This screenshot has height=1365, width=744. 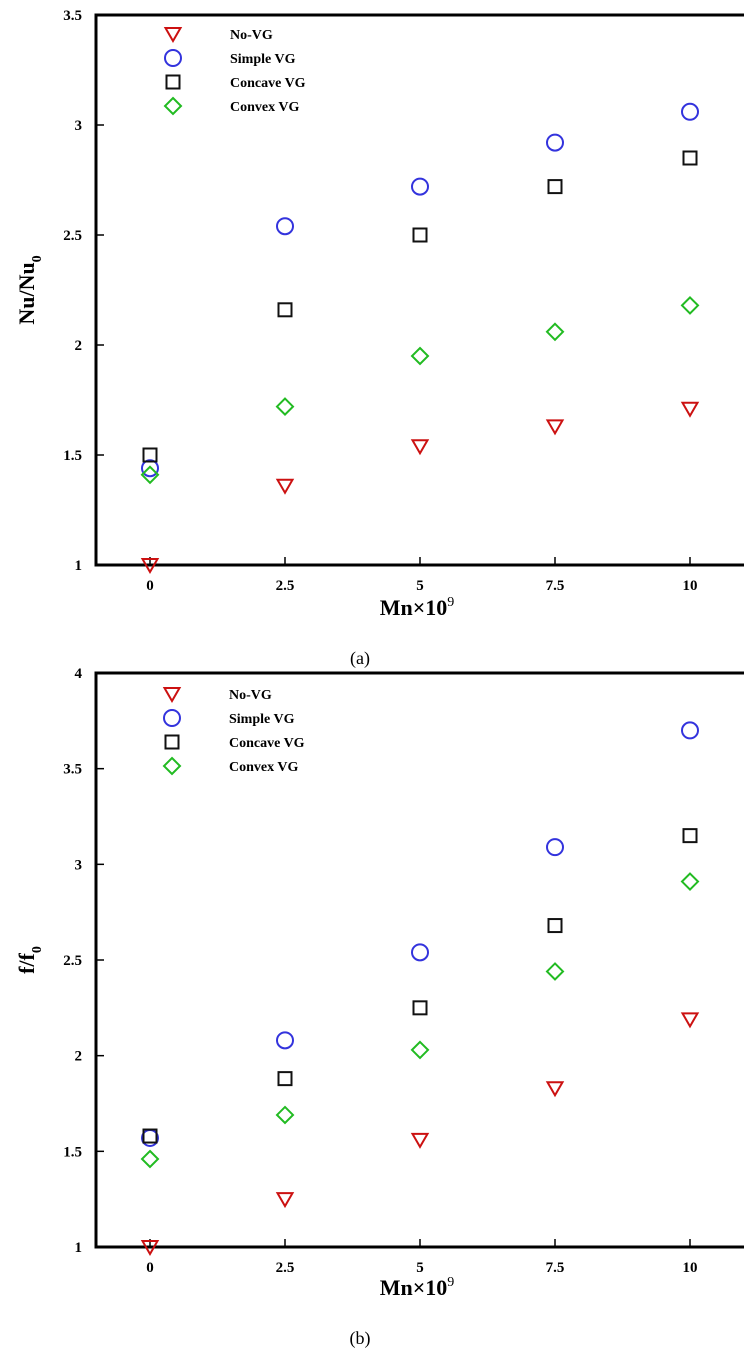 What do you see at coordinates (29, 289) in the screenshot?
I see `y-axis-title: Nu/Nu0` at bounding box center [29, 289].